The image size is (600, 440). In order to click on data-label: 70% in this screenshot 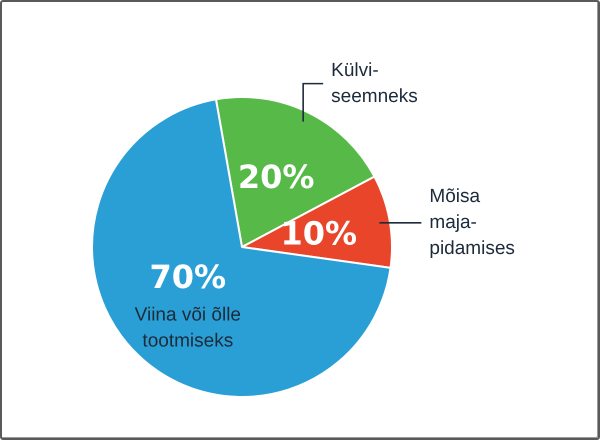, I will do `click(188, 277)`.